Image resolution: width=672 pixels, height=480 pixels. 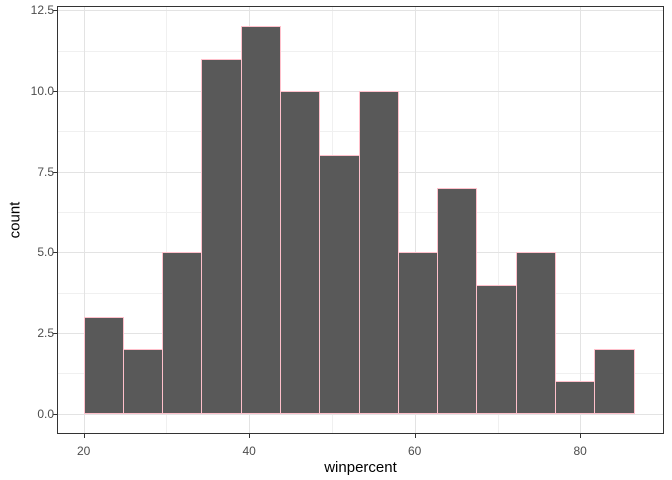 What do you see at coordinates (84, 451) in the screenshot?
I see `x-axis-tick-label: 20` at bounding box center [84, 451].